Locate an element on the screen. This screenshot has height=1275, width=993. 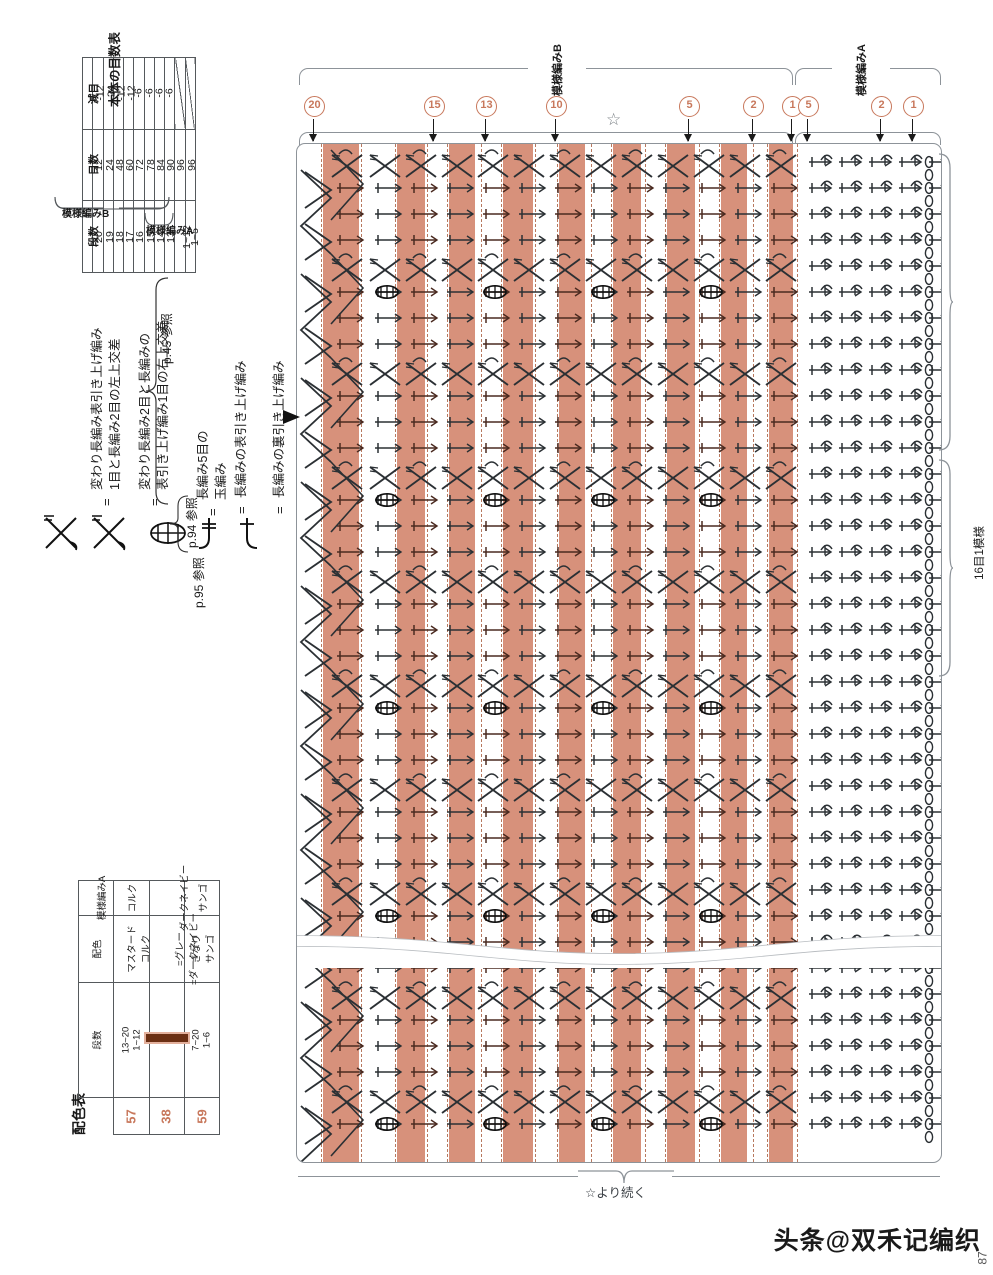
star-marker-text: ☆ is located at coordinates (614, 119).